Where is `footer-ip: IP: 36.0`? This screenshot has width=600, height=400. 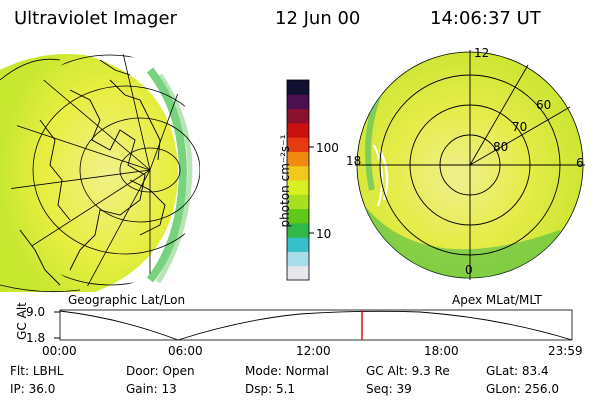
footer-ip: IP: 36.0 is located at coordinates (33, 389).